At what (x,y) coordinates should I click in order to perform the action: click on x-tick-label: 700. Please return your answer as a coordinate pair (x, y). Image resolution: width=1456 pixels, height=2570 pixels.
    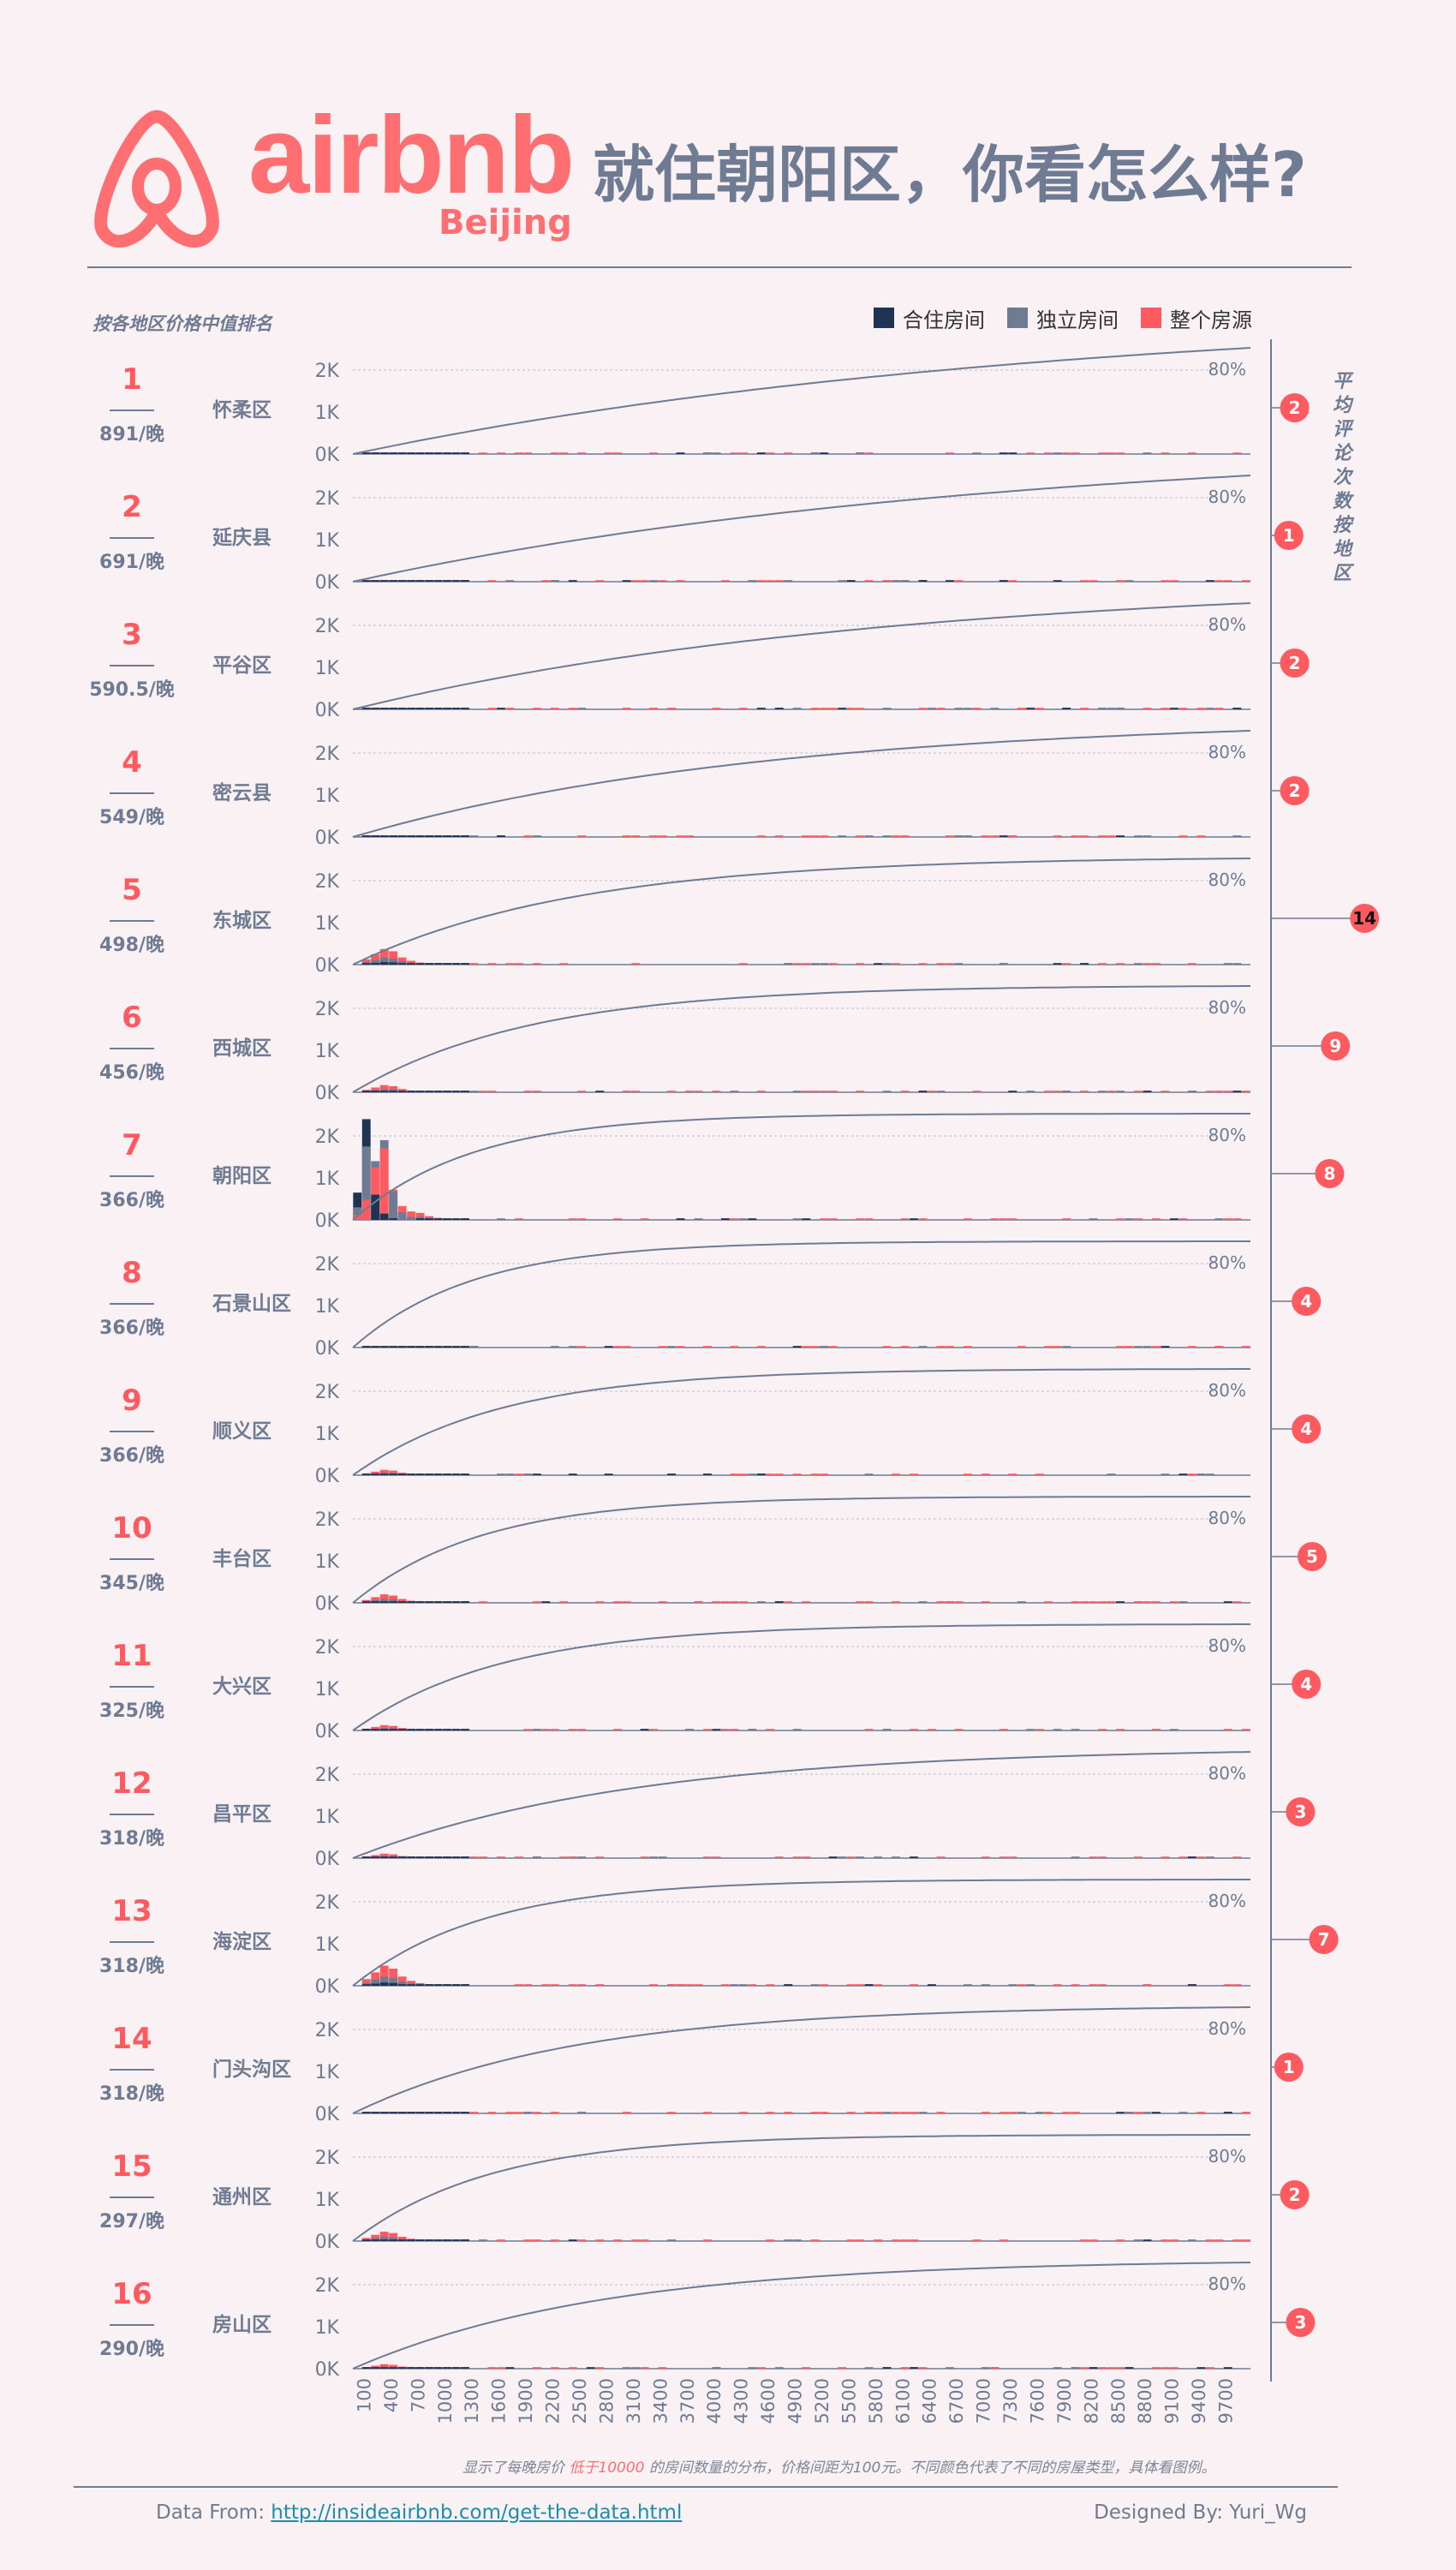
    Looking at the image, I should click on (418, 2395).